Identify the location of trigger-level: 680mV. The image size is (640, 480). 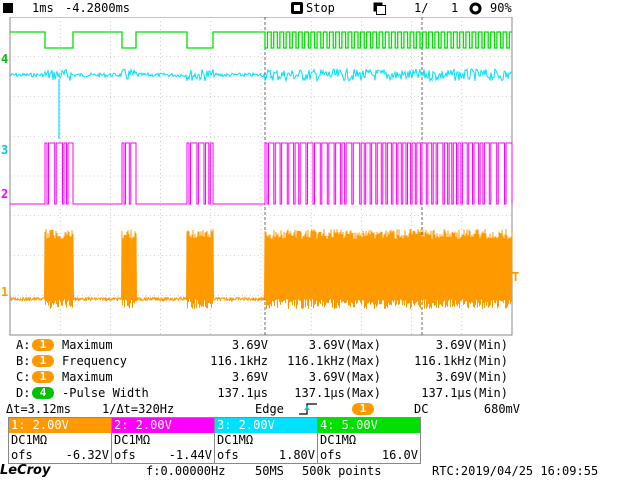
(501, 409).